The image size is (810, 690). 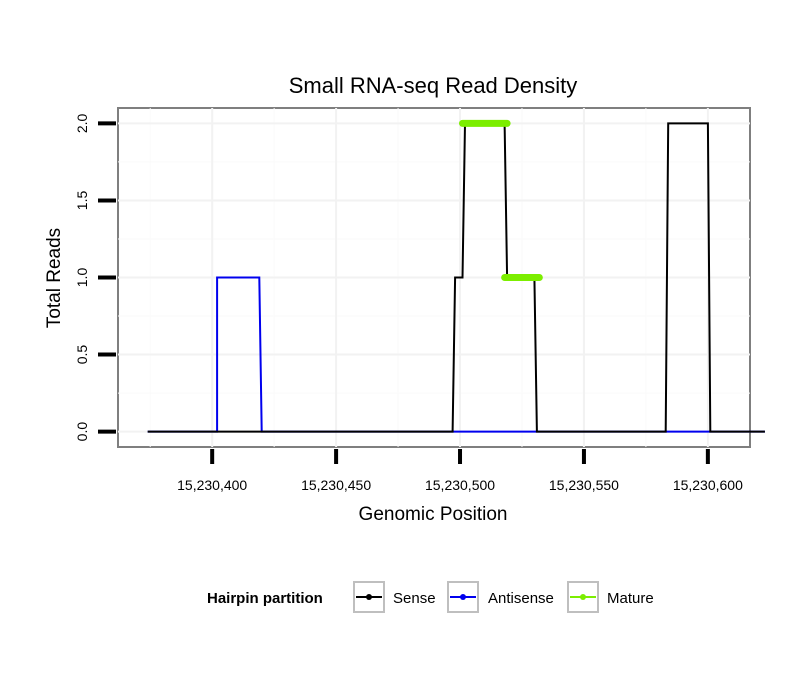 I want to click on legend: Hairpin partition Sense Antisense Mature, so click(x=430, y=597).